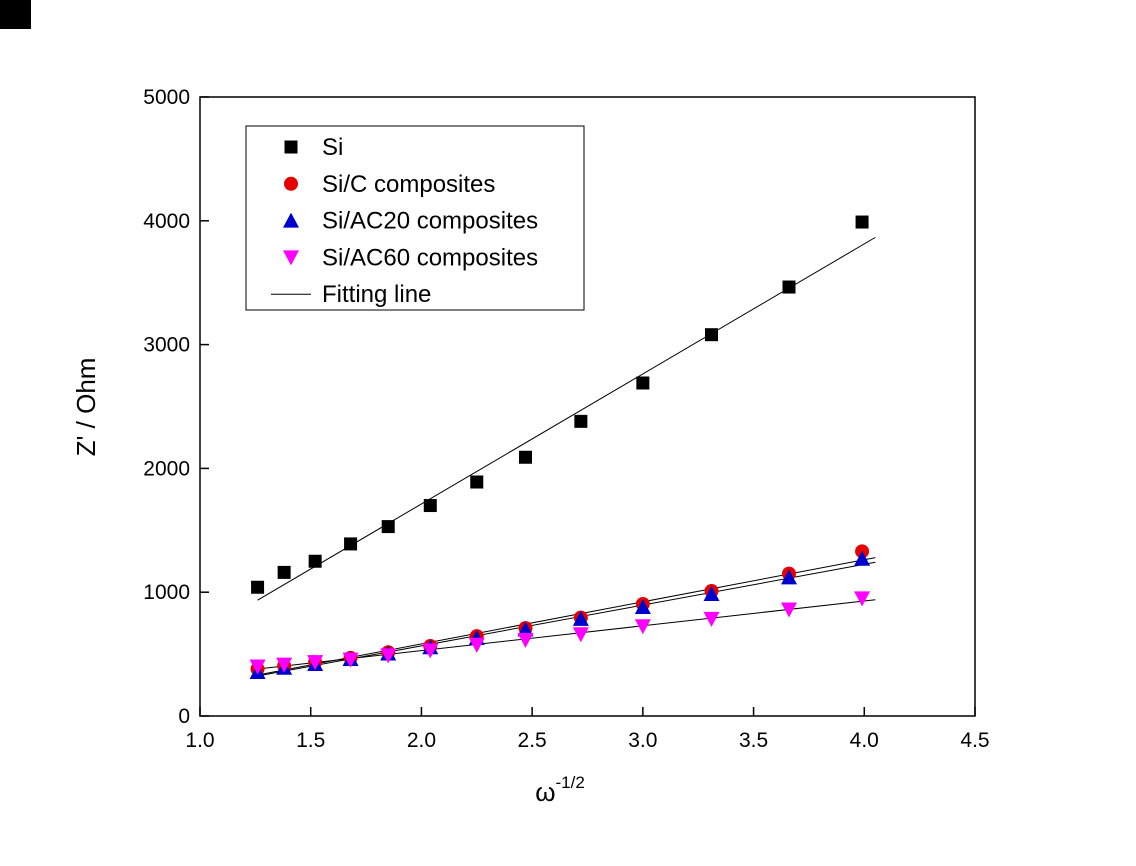 The width and height of the screenshot is (1136, 866). Describe the element at coordinates (332, 147) in the screenshot. I see `legend-label: Si` at that location.